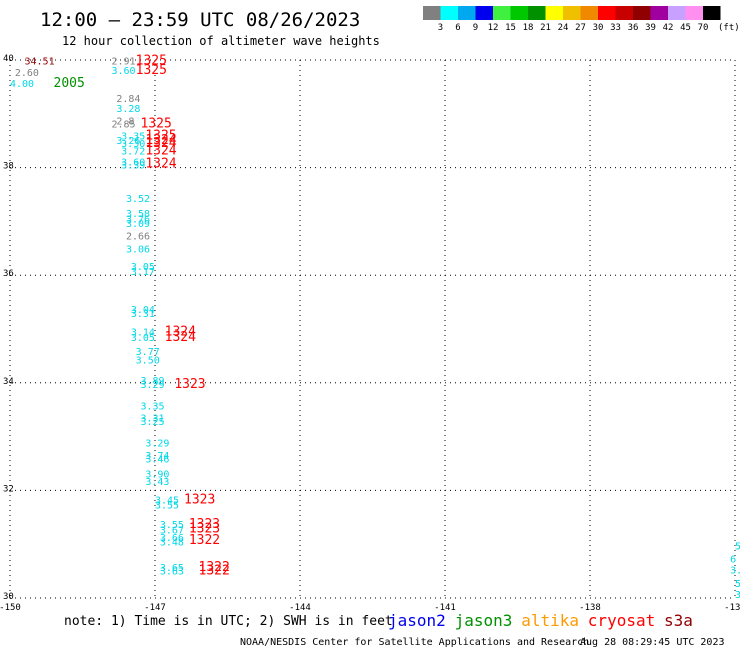  What do you see at coordinates (133, 166) in the screenshot?
I see `swh-value-label: 3.39` at bounding box center [133, 166].